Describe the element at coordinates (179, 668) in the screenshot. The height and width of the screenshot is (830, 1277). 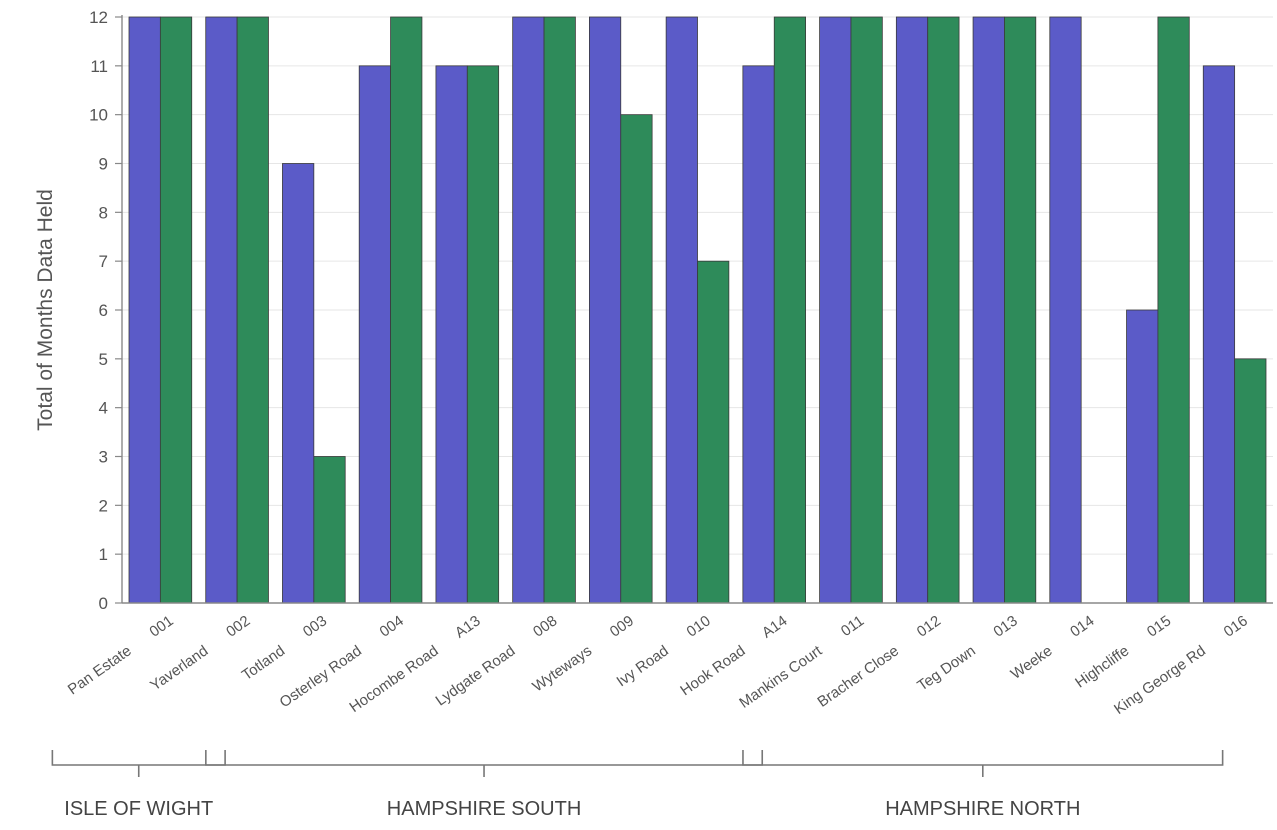
I see `category-name-label: Yaverland` at that location.